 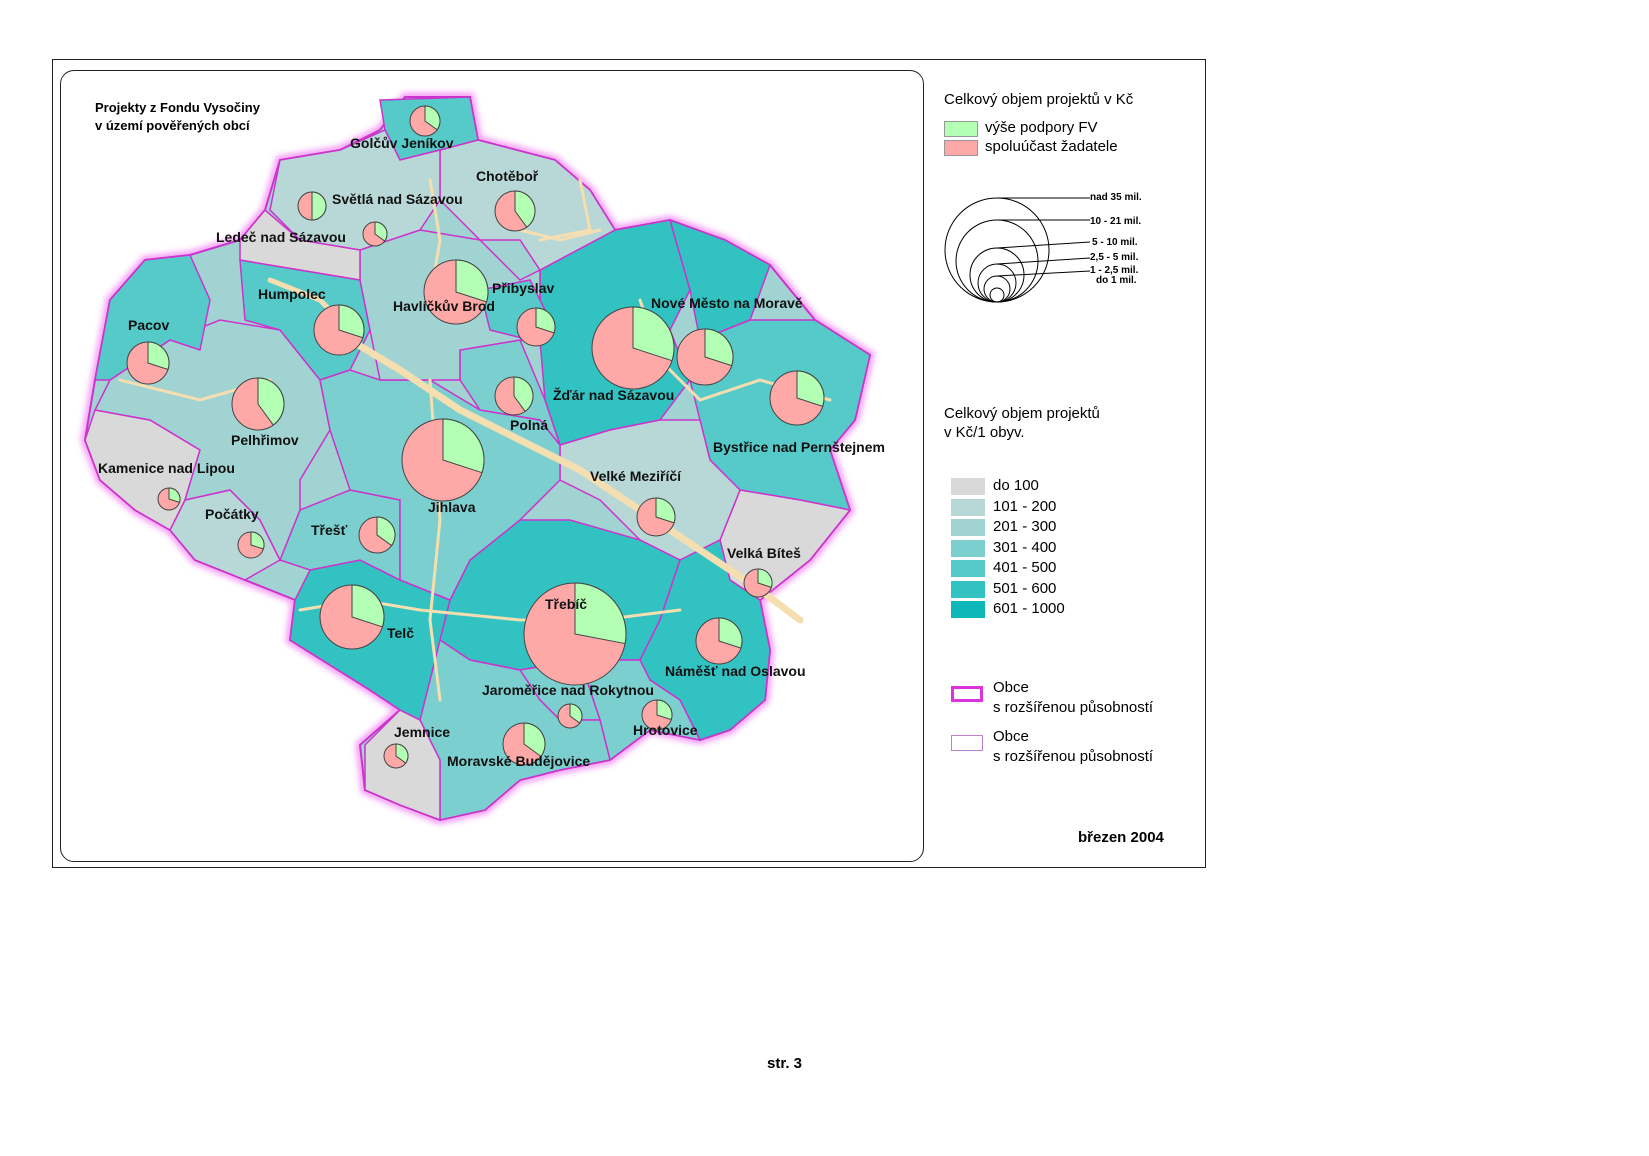 I want to click on legend-choropleth-title-2: v Kč/1 obyv., so click(x=984, y=432).